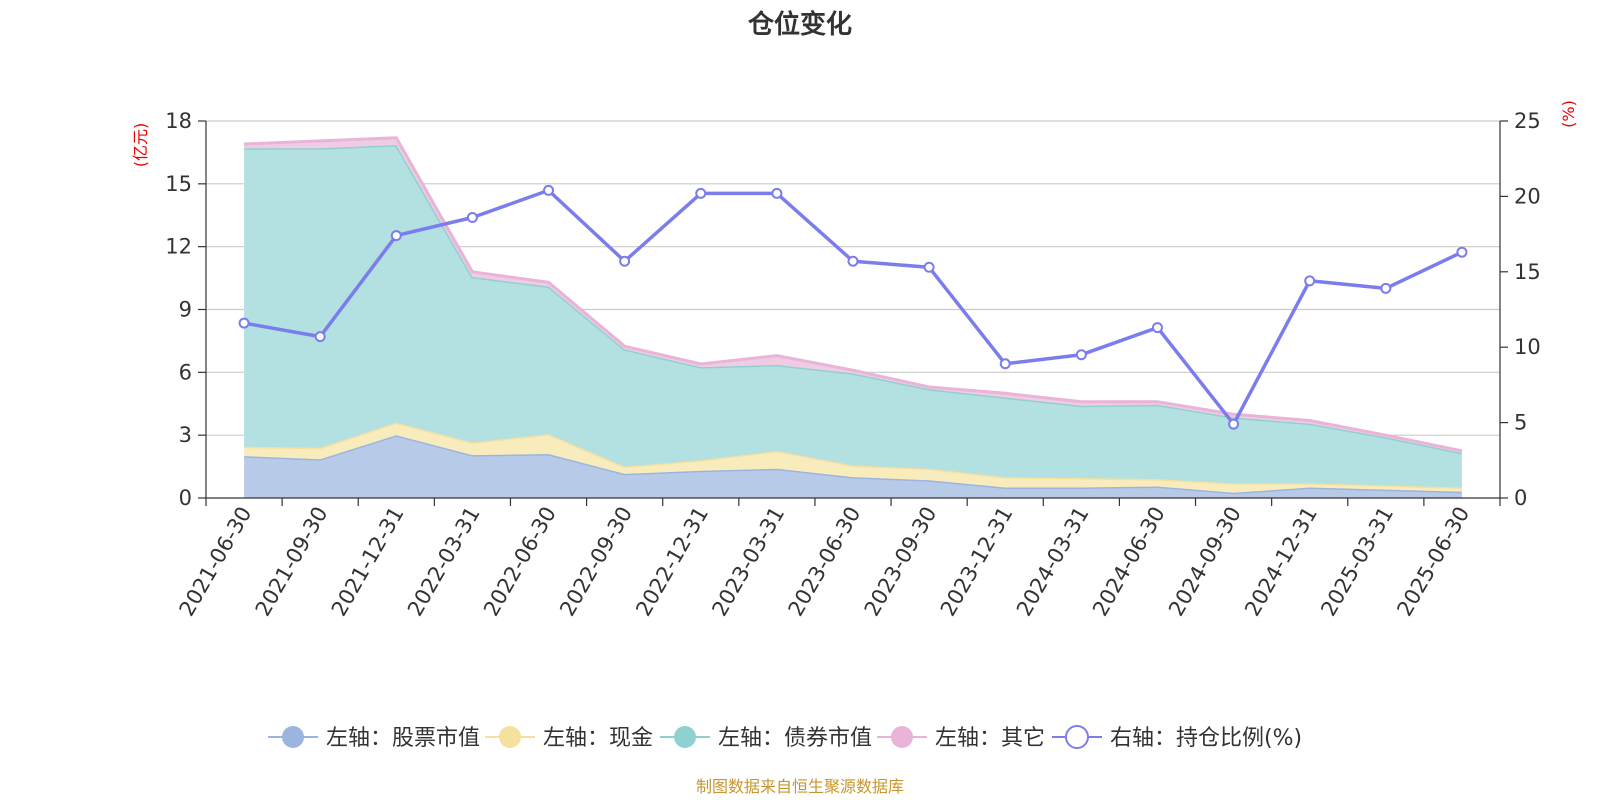  What do you see at coordinates (977, 562) in the screenshot?
I see `x-axis-tick-label: 2023-12-31` at bounding box center [977, 562].